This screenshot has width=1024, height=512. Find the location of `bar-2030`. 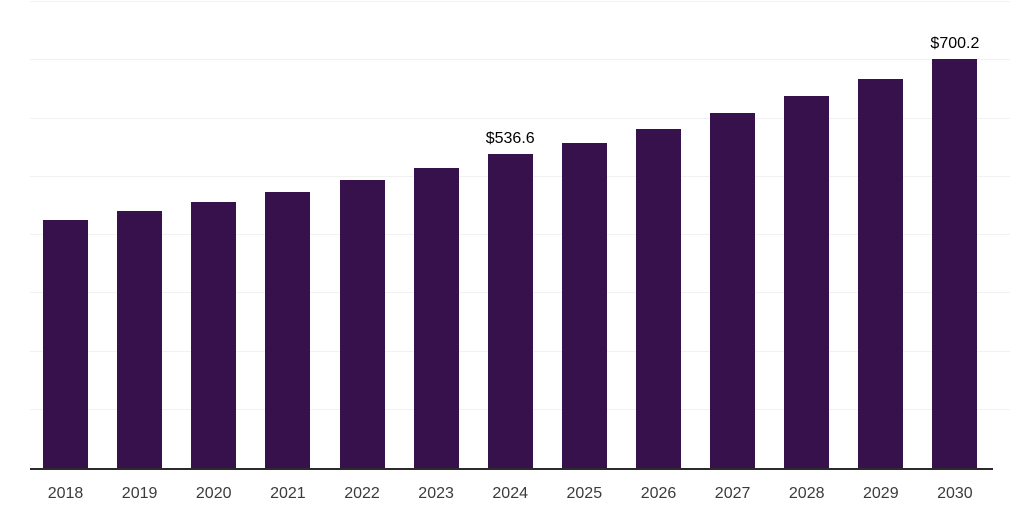

bar-2030 is located at coordinates (955, 263).